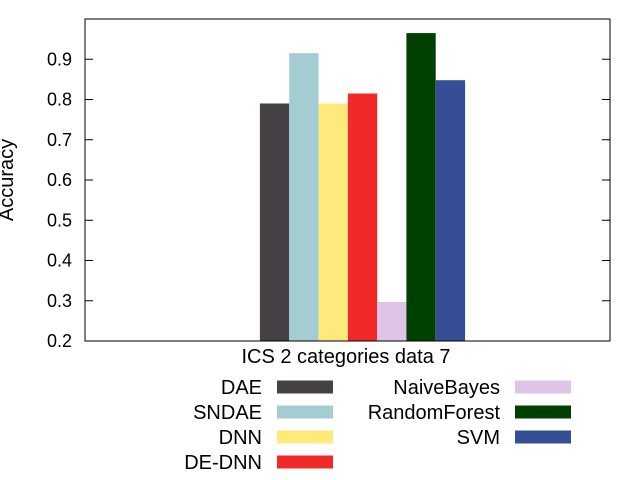 The width and height of the screenshot is (640, 480). I want to click on y-axis-label: Accuracy, so click(9, 180).